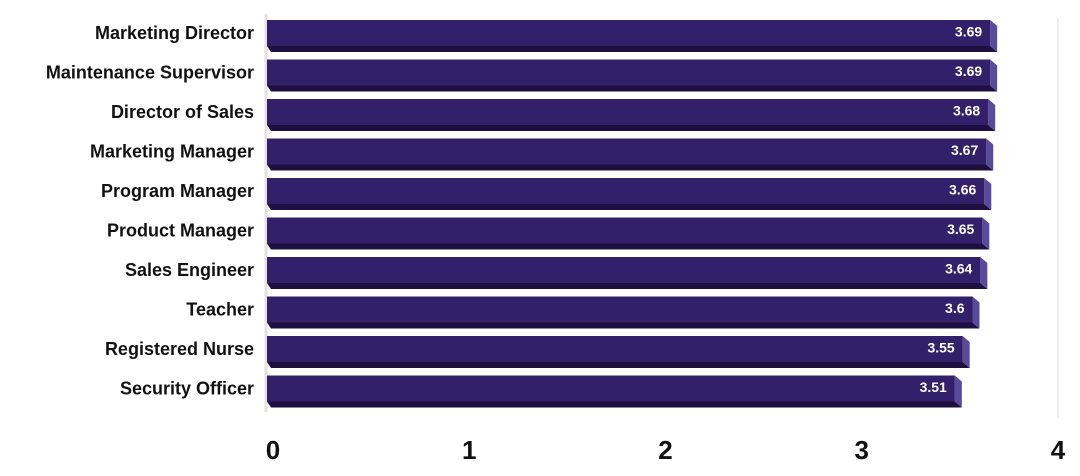 The height and width of the screenshot is (476, 1080). What do you see at coordinates (187, 388) in the screenshot?
I see `y-tick-label: Security Officer` at bounding box center [187, 388].